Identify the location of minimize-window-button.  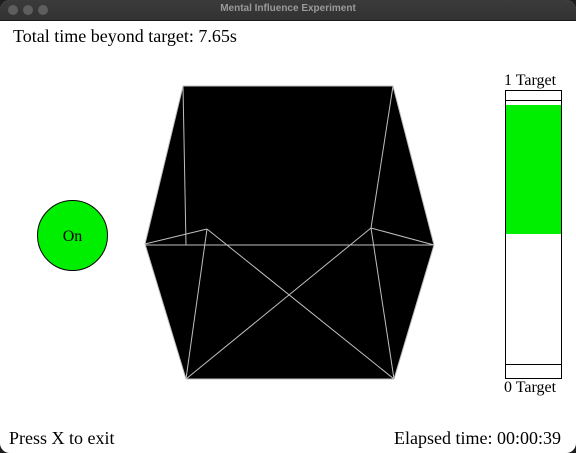
(28, 10).